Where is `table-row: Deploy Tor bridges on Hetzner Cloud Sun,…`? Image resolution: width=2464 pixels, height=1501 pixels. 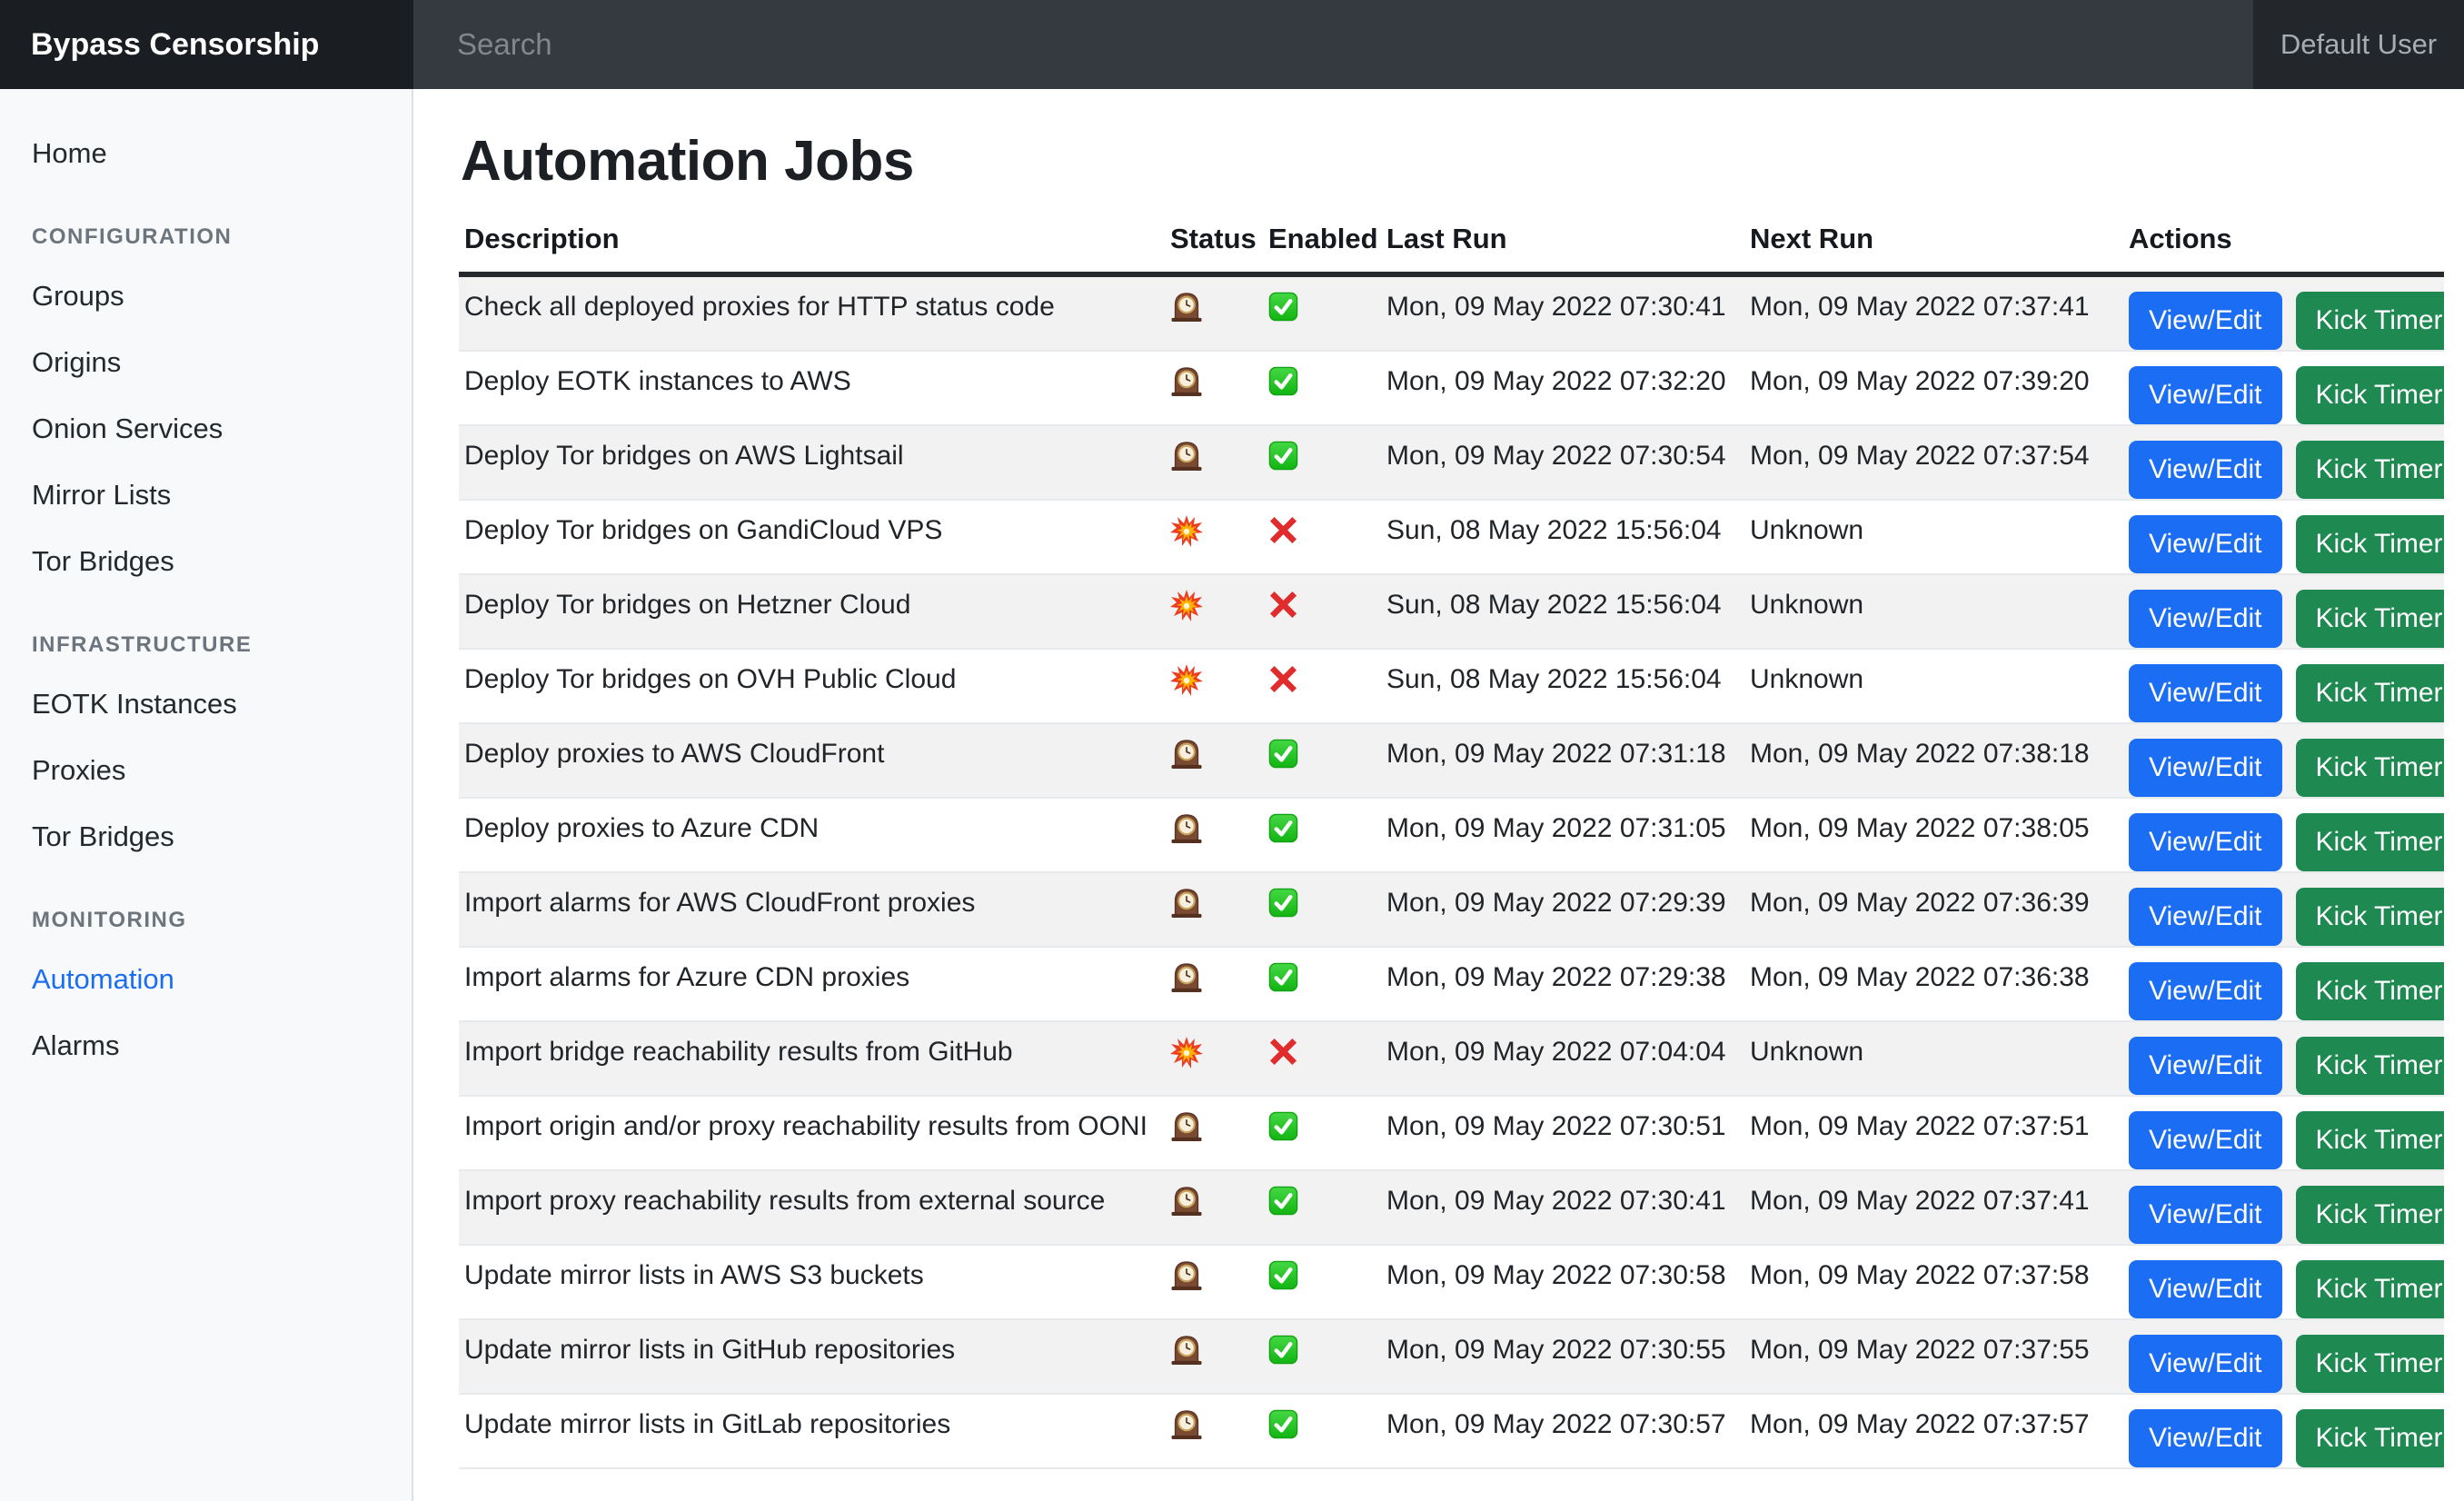 table-row: Deploy Tor bridges on Hetzner Cloud Sun,… is located at coordinates (1451, 611).